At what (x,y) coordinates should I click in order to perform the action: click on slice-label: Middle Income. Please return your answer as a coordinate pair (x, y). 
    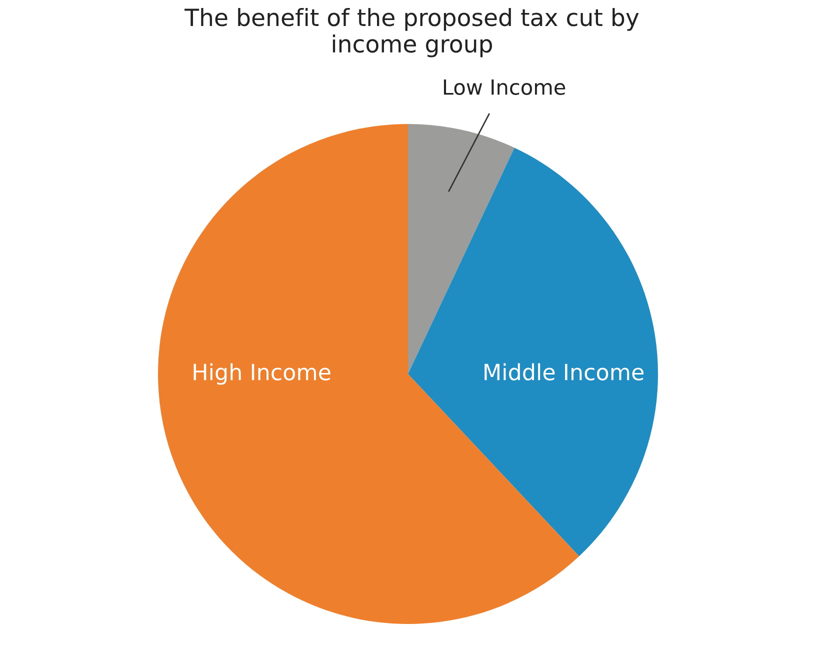
    Looking at the image, I should click on (564, 371).